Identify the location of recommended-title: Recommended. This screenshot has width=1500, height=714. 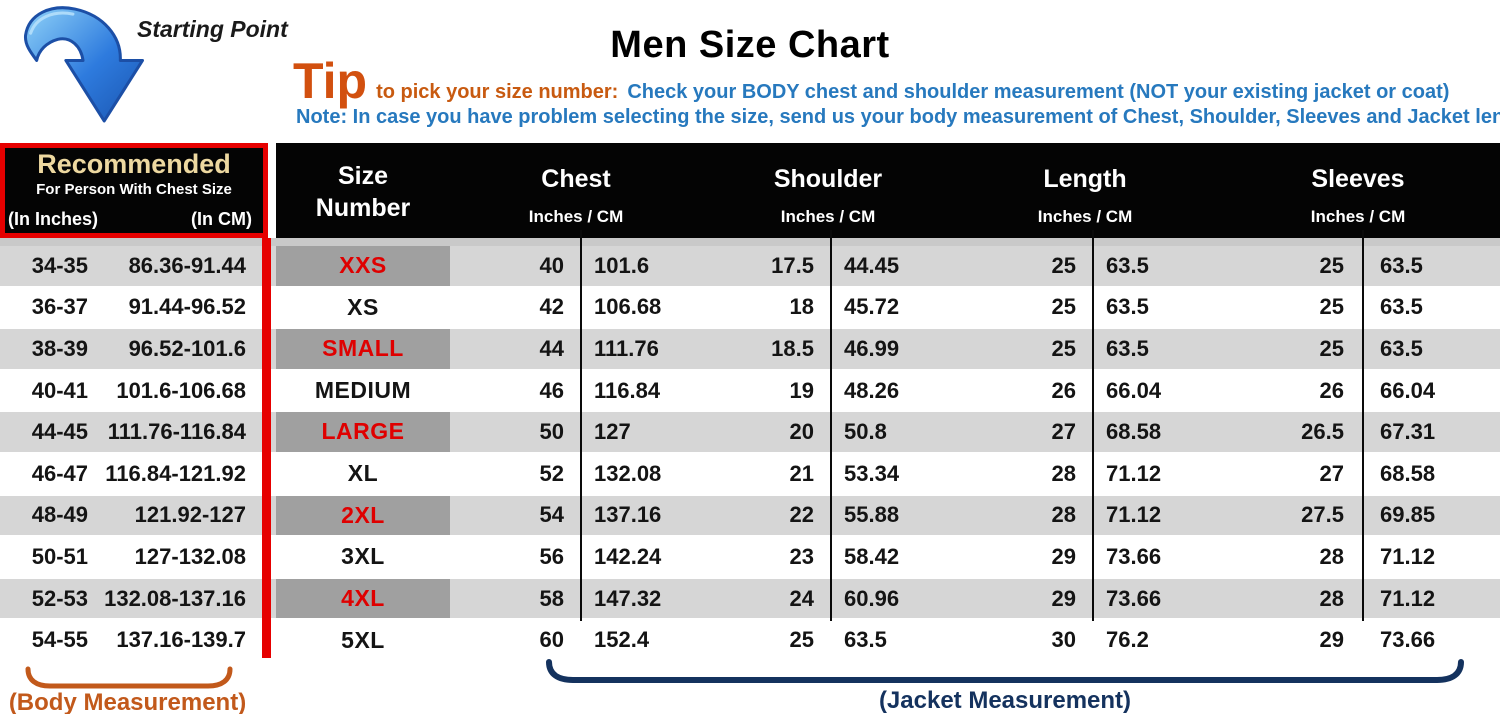
(134, 164).